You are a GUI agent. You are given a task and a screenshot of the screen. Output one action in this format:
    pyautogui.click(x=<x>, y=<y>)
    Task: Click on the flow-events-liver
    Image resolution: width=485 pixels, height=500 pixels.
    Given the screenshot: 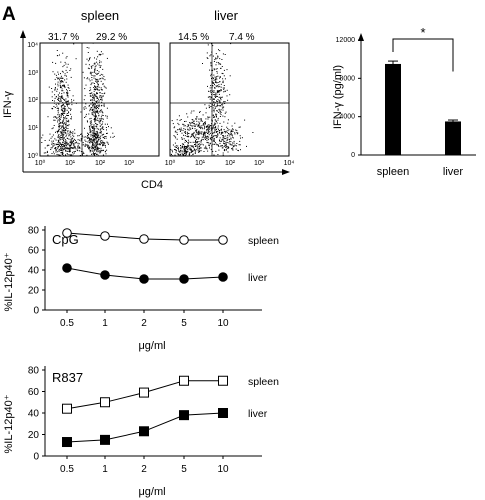 What is the action you would take?
    pyautogui.click(x=212, y=99)
    